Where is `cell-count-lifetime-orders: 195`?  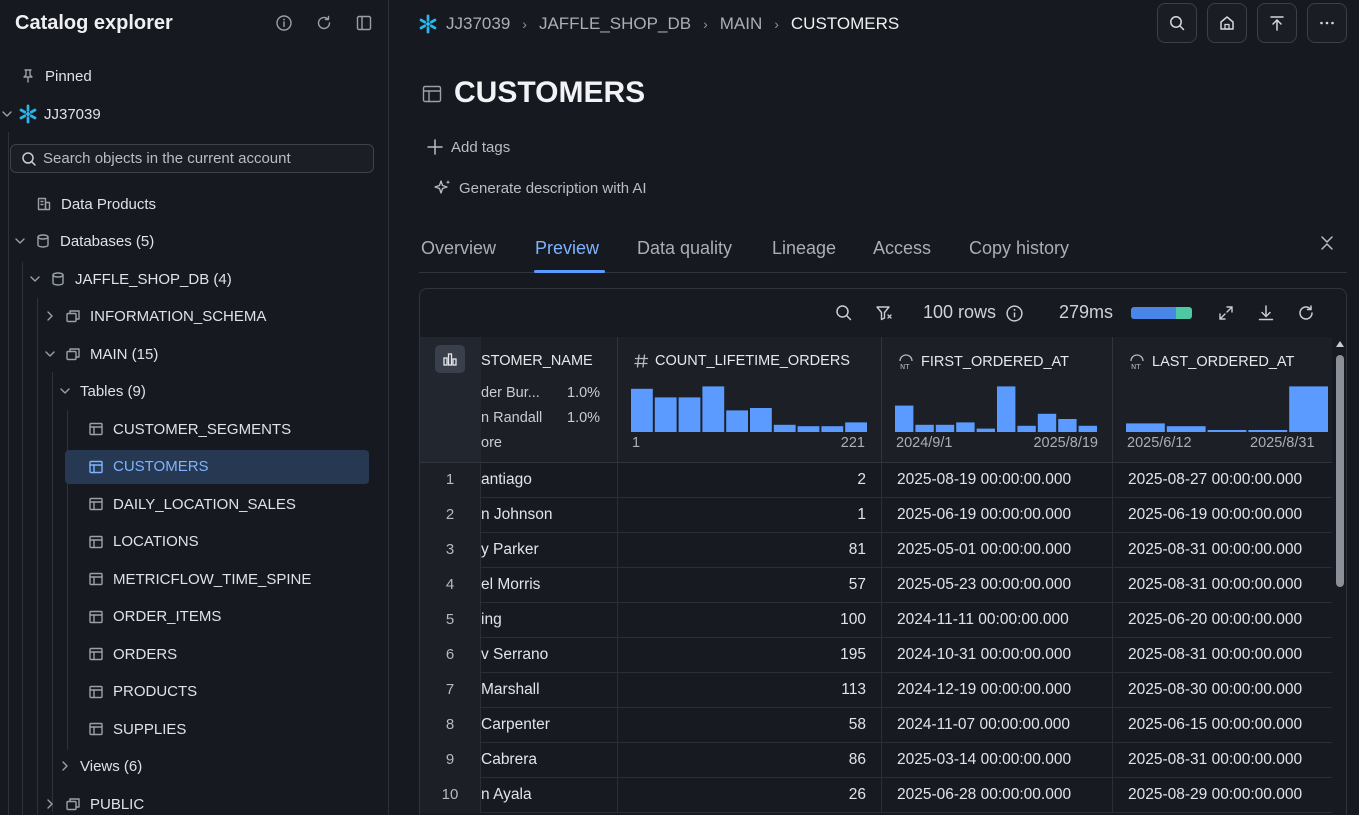 cell-count-lifetime-orders: 195 is located at coordinates (750, 655).